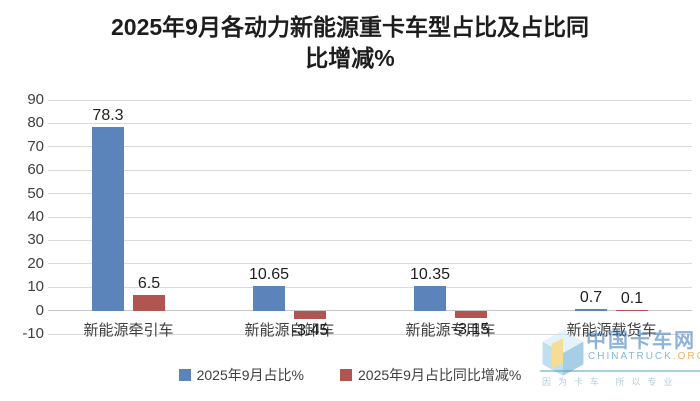 The width and height of the screenshot is (700, 401). Describe the element at coordinates (591, 297) in the screenshot. I see `data-label: 0.7` at that location.